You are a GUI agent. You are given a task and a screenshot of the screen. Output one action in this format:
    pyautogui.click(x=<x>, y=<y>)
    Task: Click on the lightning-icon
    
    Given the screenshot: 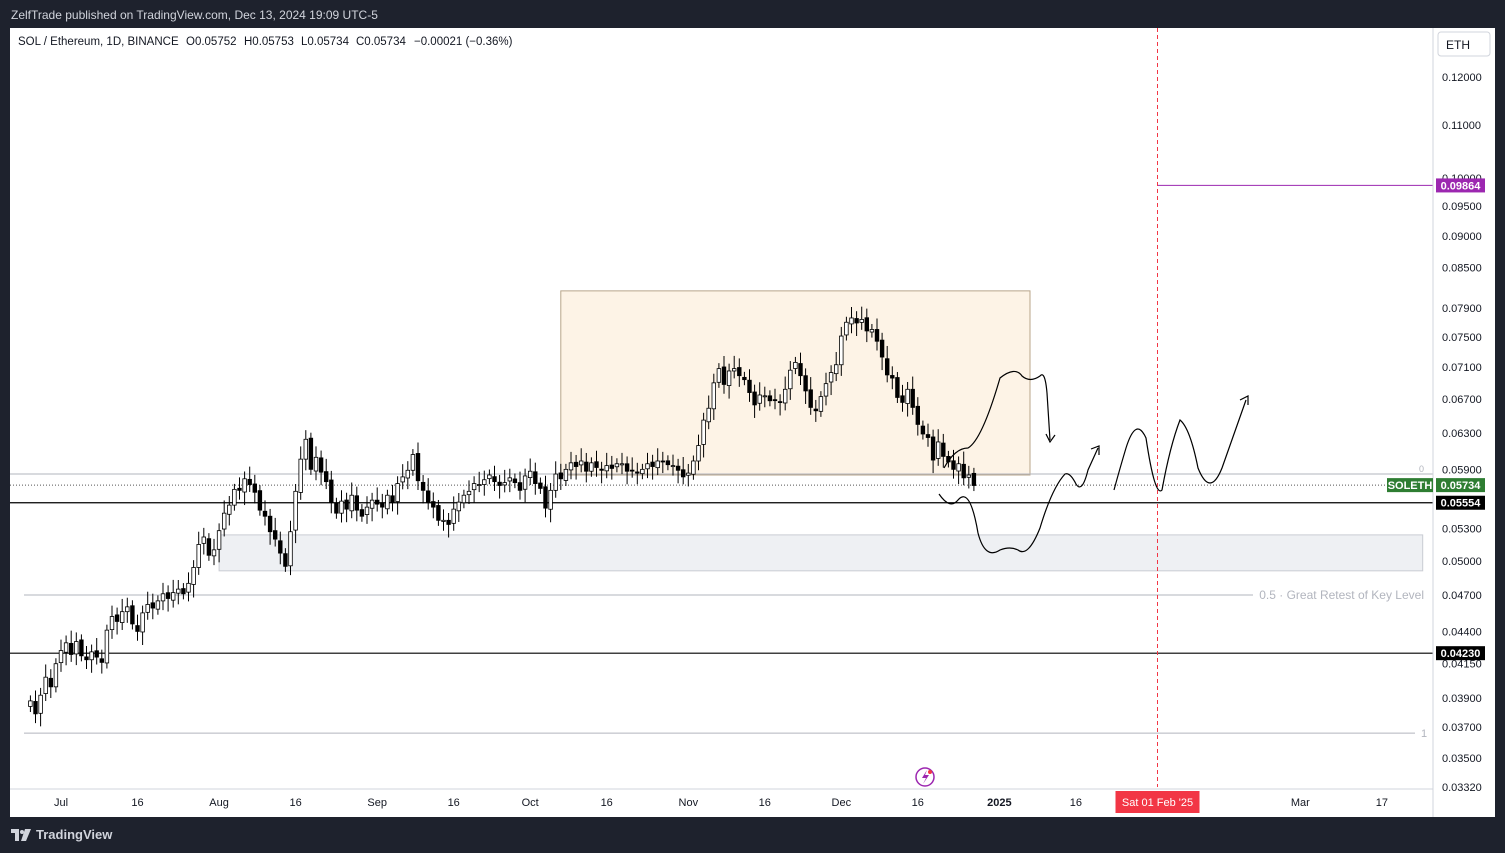 What is the action you would take?
    pyautogui.click(x=925, y=777)
    